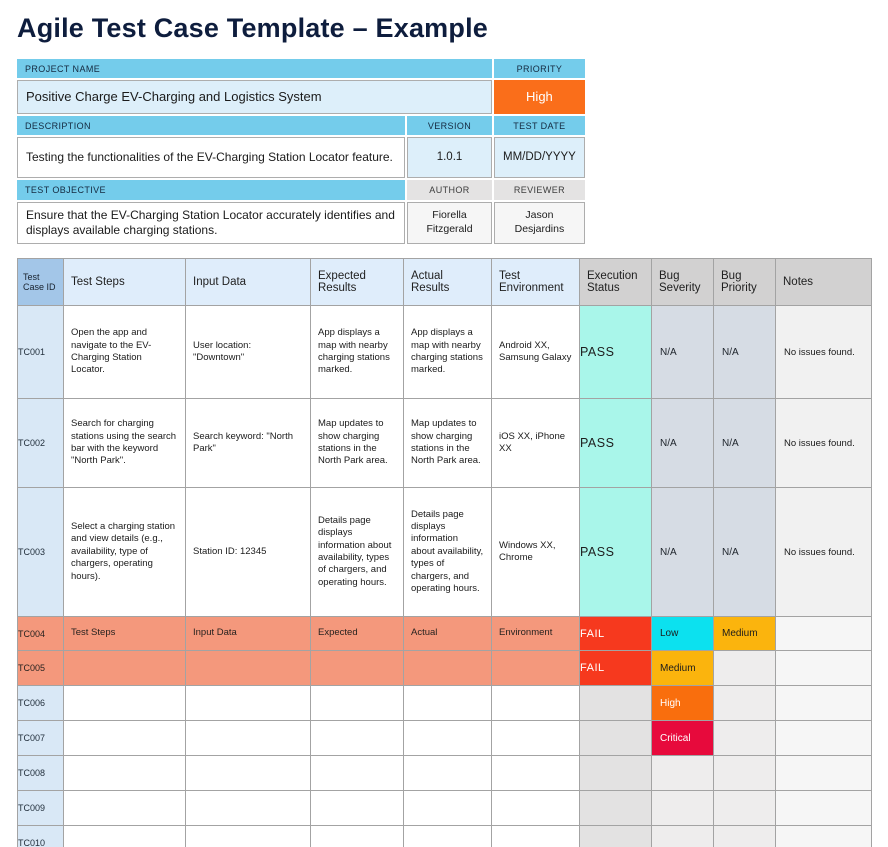  Describe the element at coordinates (248, 633) in the screenshot. I see `input-data-cell: Input Data` at that location.